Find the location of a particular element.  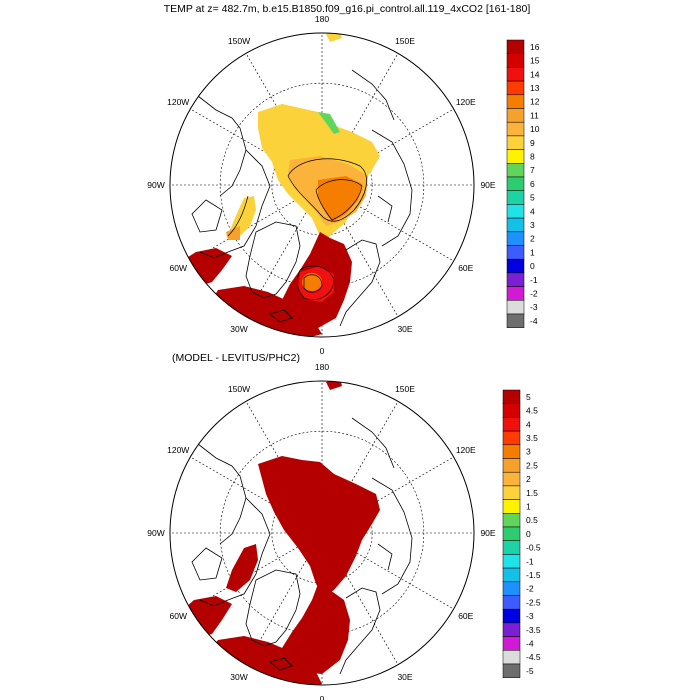

coast-russia-far-east is located at coordinates (373, 95).